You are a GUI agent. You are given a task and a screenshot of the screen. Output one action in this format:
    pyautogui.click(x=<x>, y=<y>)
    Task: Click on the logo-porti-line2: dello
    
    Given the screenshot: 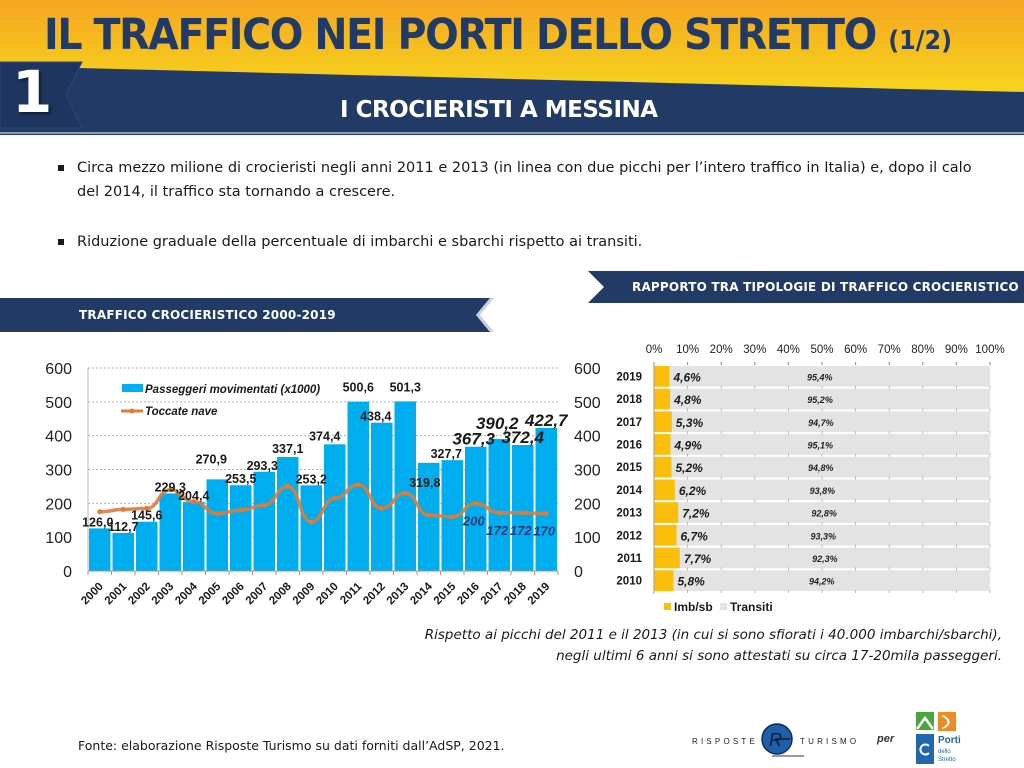 What is the action you would take?
    pyautogui.click(x=944, y=752)
    